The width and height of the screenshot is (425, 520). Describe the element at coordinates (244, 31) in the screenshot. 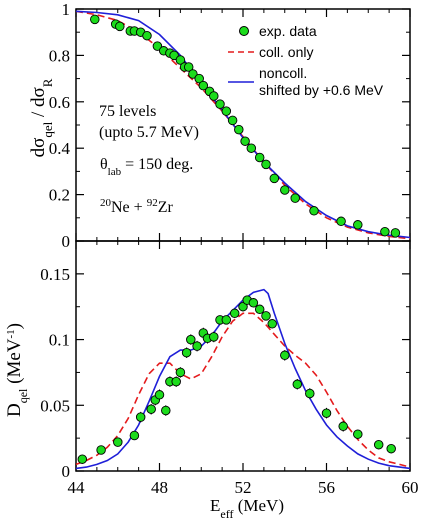

I see `legend-marker-exp` at that location.